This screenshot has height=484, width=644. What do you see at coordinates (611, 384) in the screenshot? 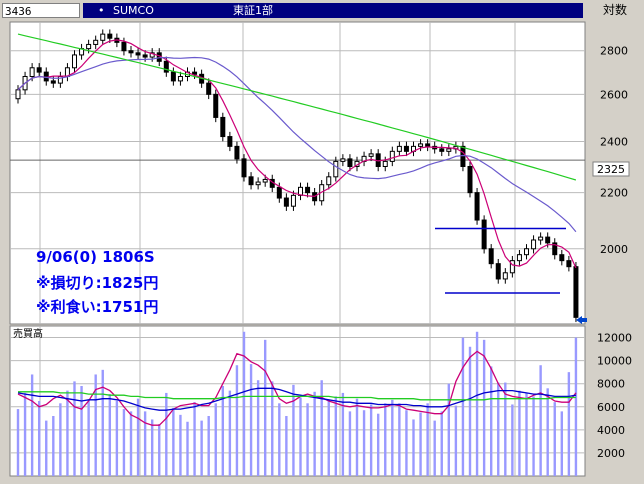
I see `volume-tick-label: 8000` at bounding box center [611, 384].